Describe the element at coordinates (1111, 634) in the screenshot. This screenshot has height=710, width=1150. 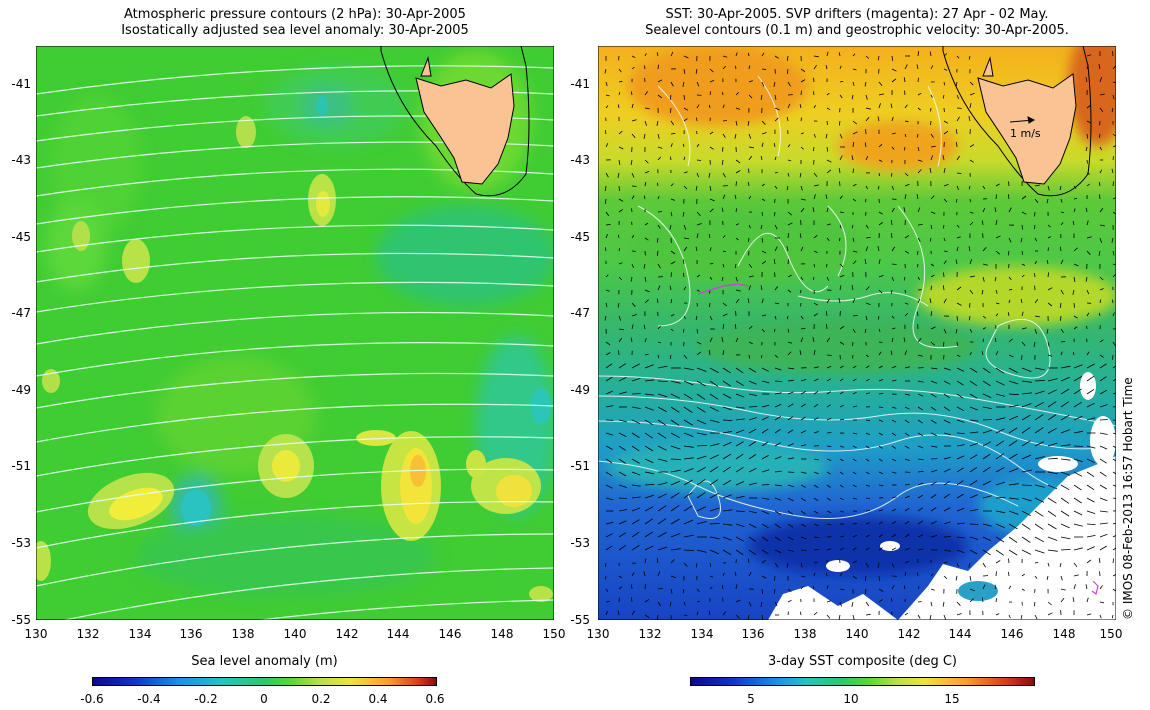
I see `right-lon-tick: 150` at that location.